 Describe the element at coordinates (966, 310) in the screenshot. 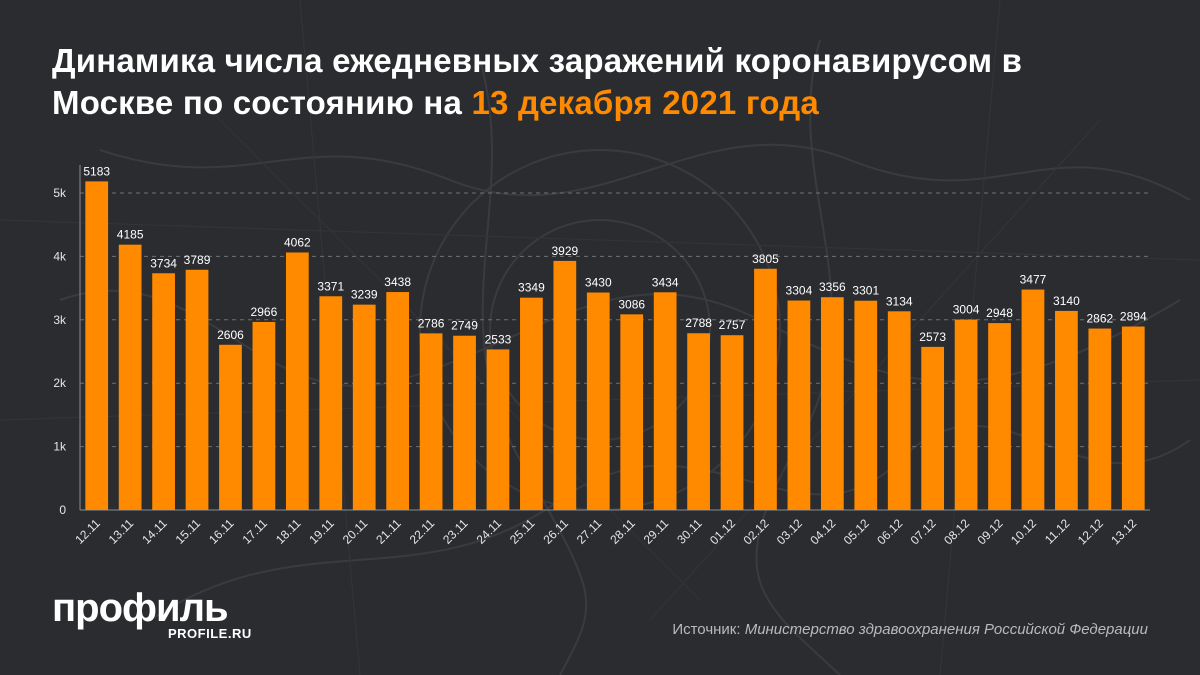

I see `data-label: 3004` at that location.